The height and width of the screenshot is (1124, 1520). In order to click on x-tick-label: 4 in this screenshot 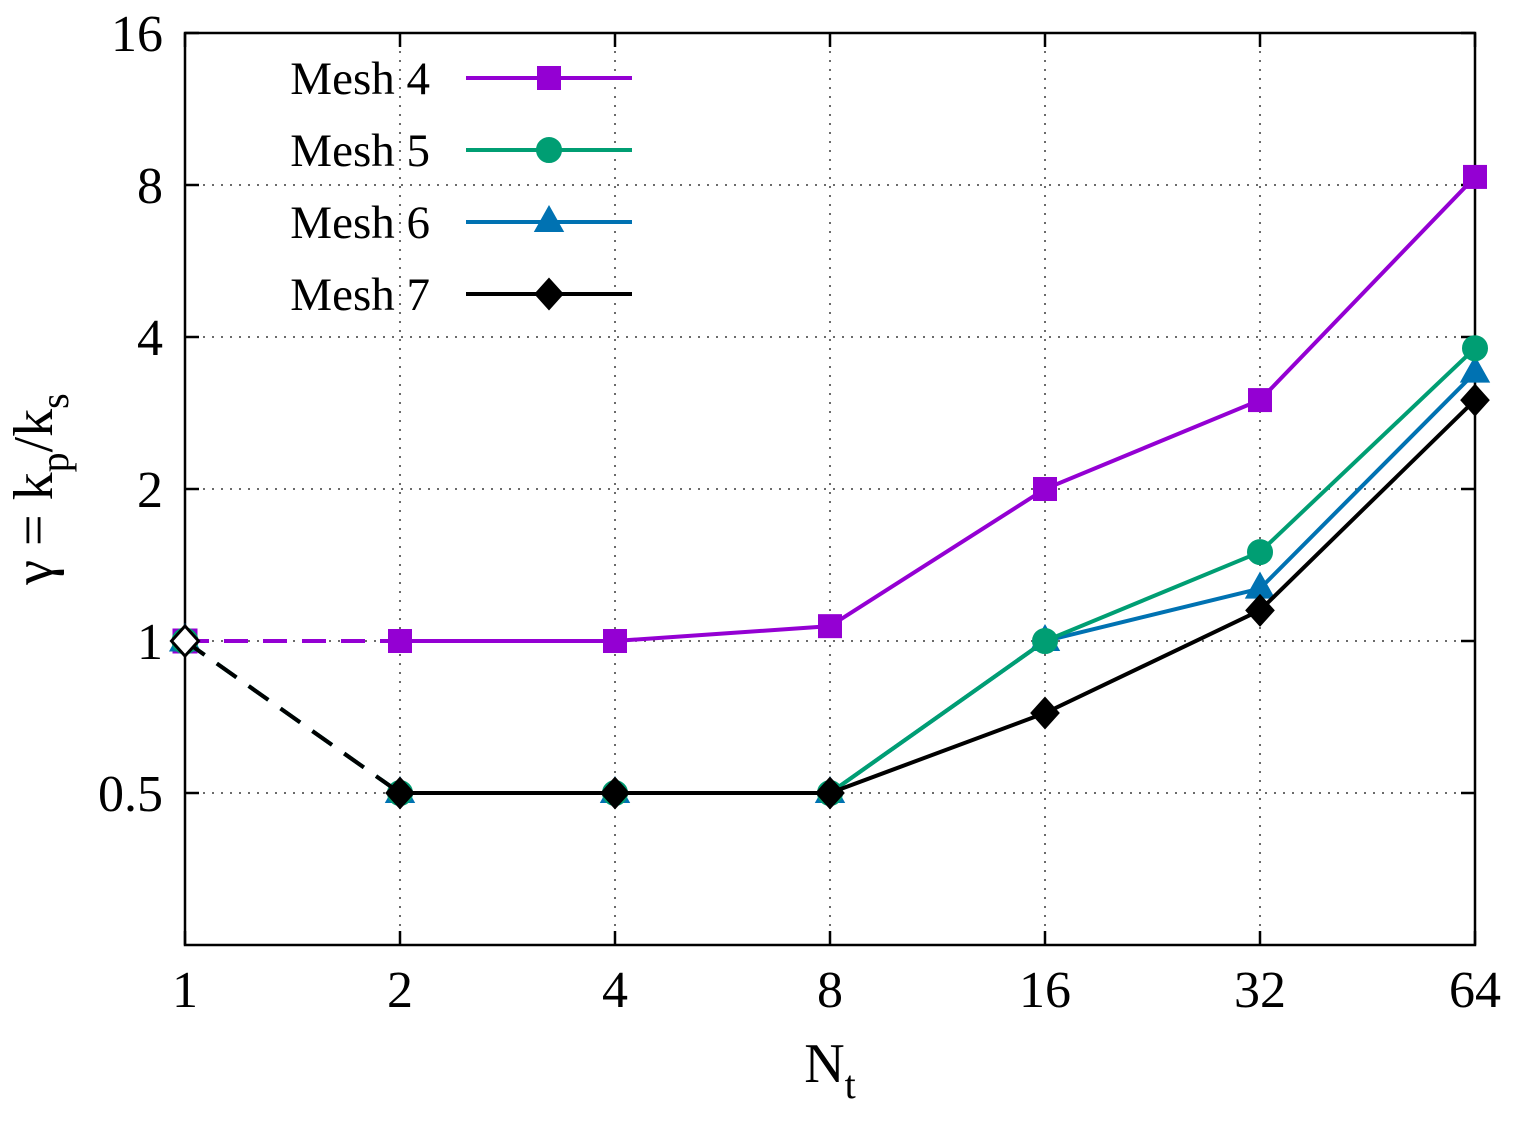, I will do `click(615, 990)`.